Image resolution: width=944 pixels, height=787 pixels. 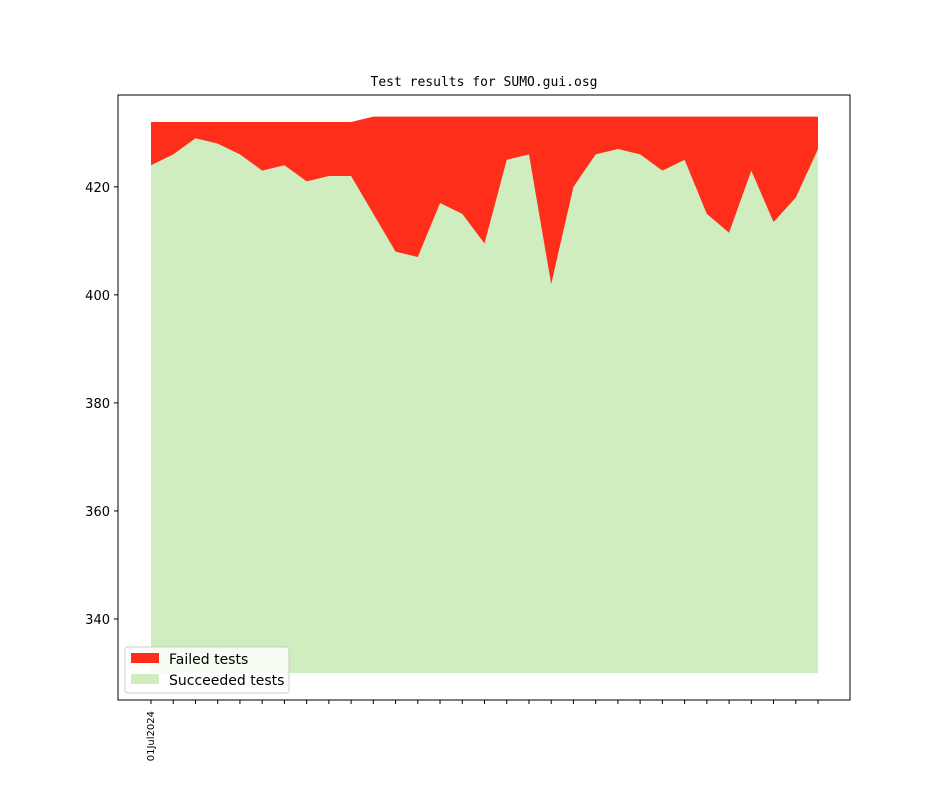 What do you see at coordinates (97, 188) in the screenshot?
I see `y-tick-label: 420` at bounding box center [97, 188].